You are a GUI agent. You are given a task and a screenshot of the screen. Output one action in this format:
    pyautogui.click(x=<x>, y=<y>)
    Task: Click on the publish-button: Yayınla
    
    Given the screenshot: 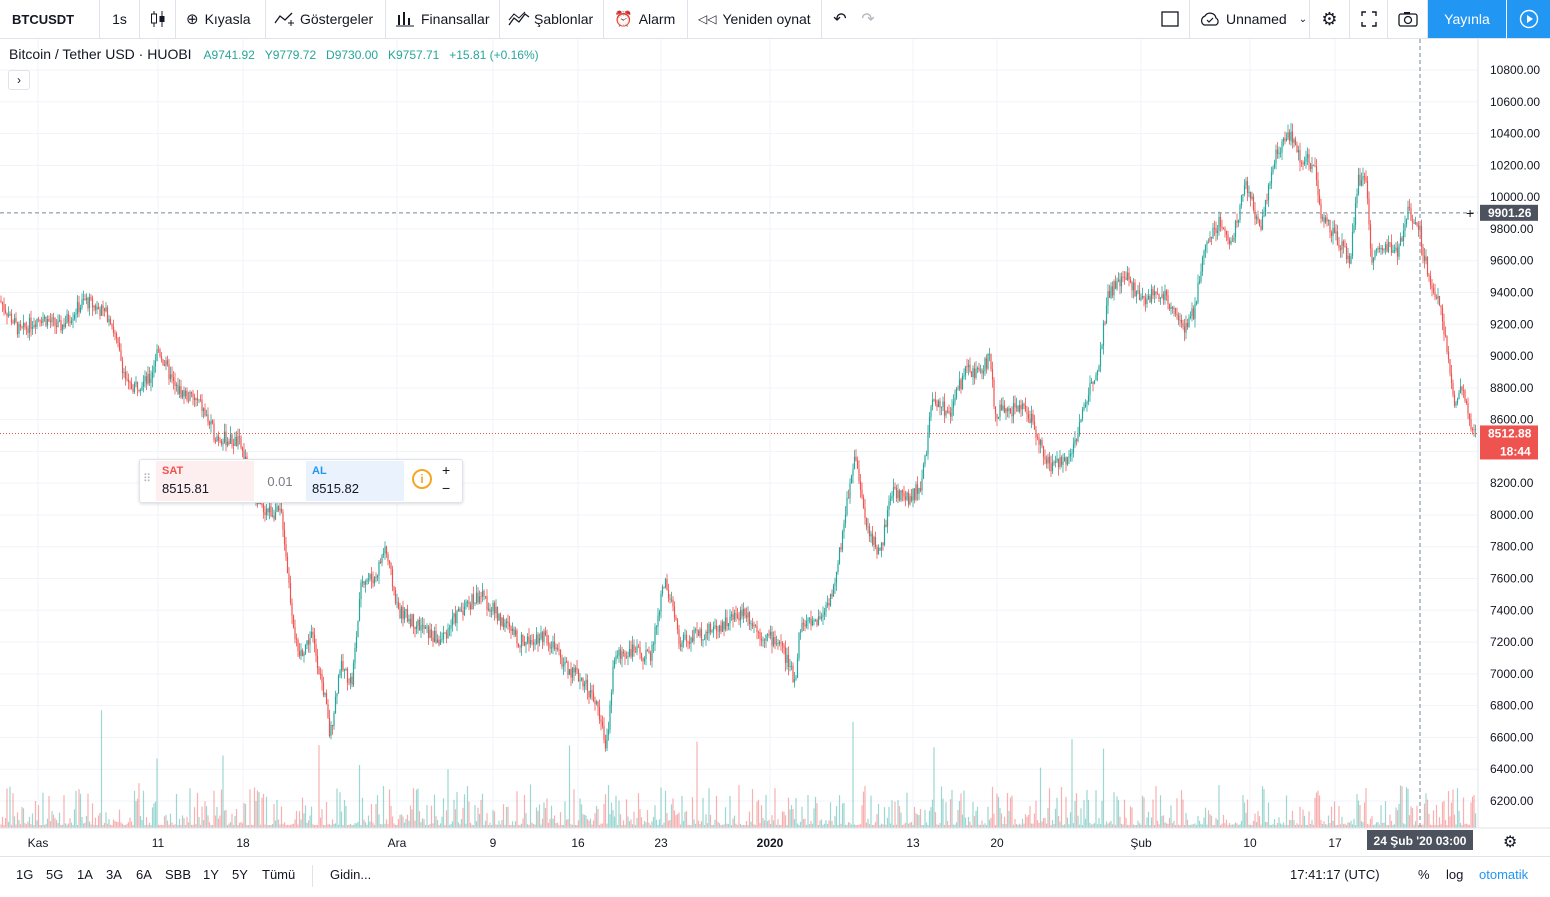 What is the action you would take?
    pyautogui.click(x=1467, y=19)
    